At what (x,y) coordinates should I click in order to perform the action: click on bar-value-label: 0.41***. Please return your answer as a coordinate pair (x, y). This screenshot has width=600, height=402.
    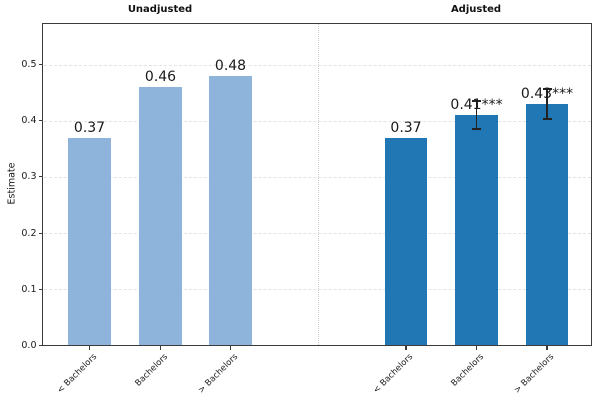
    Looking at the image, I should click on (476, 105).